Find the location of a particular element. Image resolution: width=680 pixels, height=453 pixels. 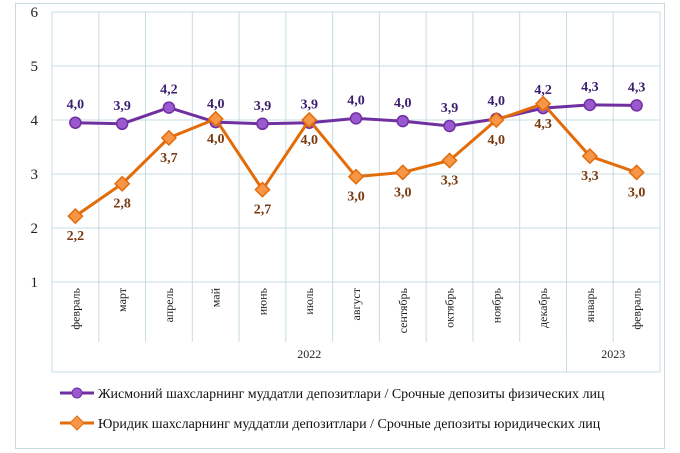

x-tick-label: октябрь is located at coordinates (450, 307).